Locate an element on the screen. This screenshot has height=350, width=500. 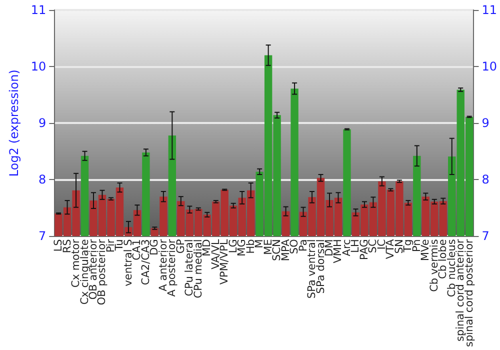
y2-tick-label: 8 is located at coordinates (486, 179).